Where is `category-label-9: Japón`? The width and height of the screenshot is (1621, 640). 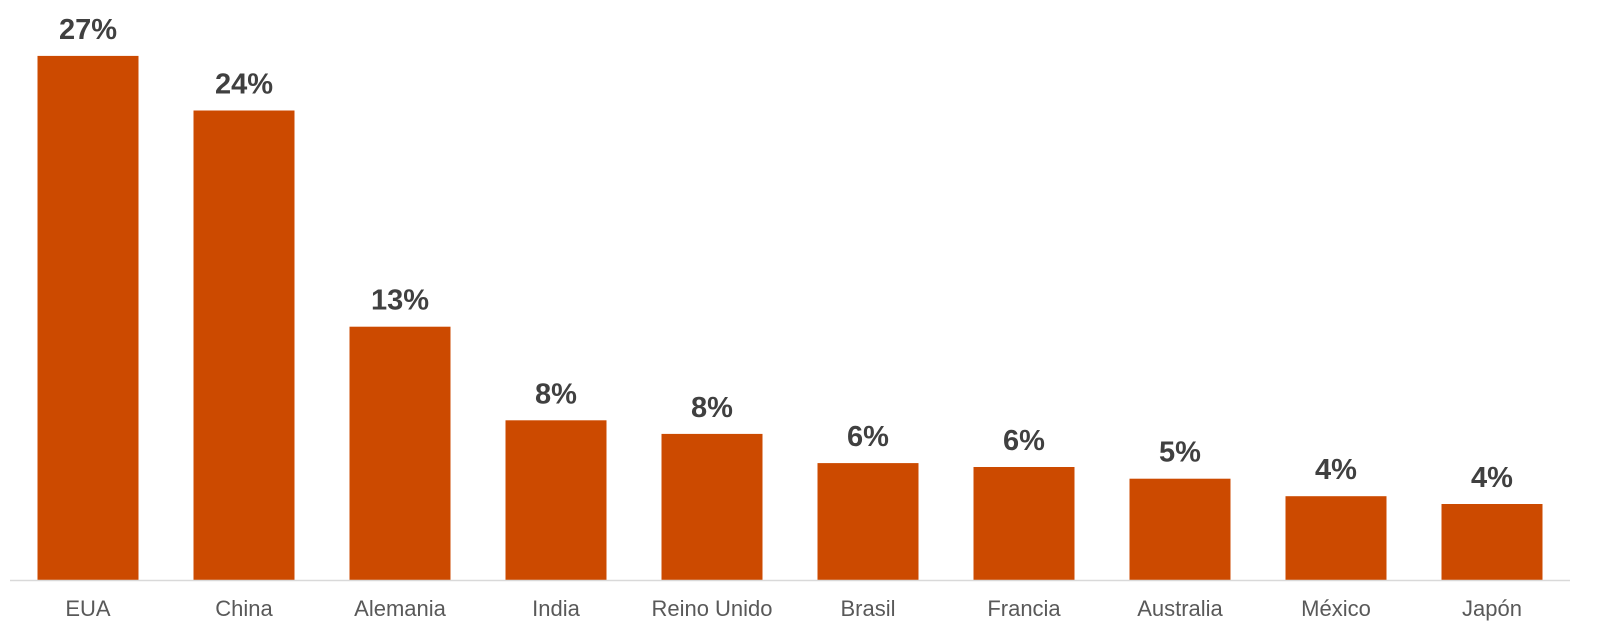
category-label-9: Japón is located at coordinates (1492, 608).